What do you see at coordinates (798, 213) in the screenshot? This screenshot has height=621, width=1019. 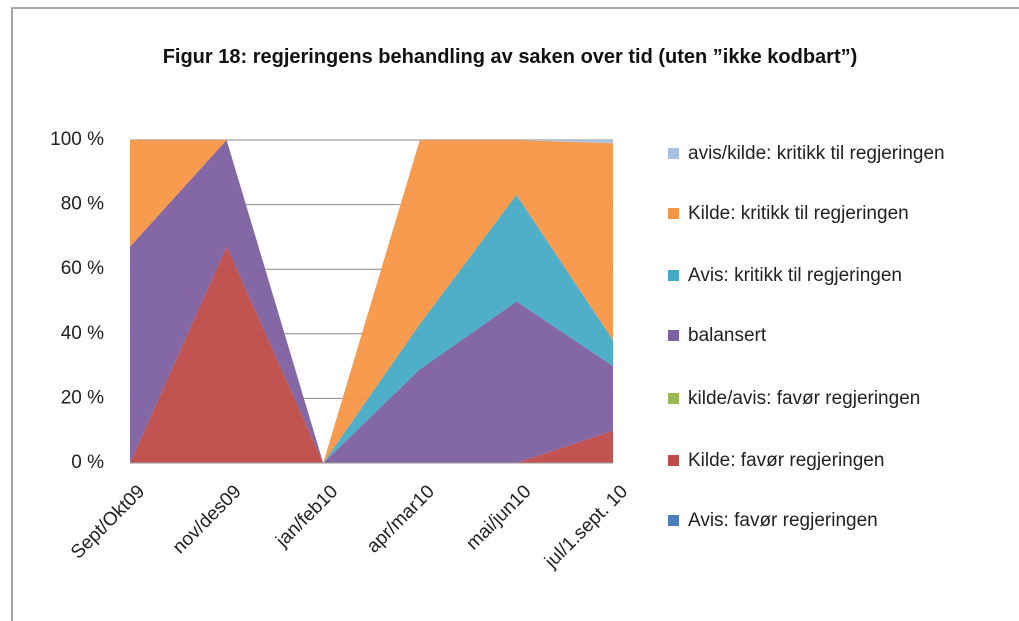 I see `legend-label: Kilde: kritikk til regjeringen` at bounding box center [798, 213].